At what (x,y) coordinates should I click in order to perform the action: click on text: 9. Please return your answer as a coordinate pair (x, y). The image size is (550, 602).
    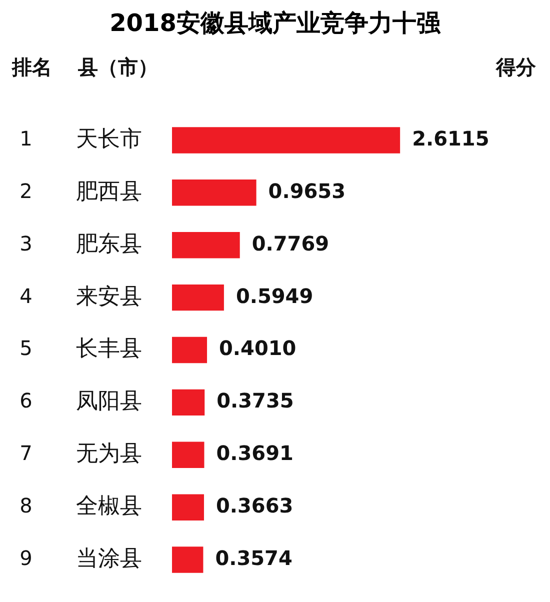
    Looking at the image, I should click on (26, 558).